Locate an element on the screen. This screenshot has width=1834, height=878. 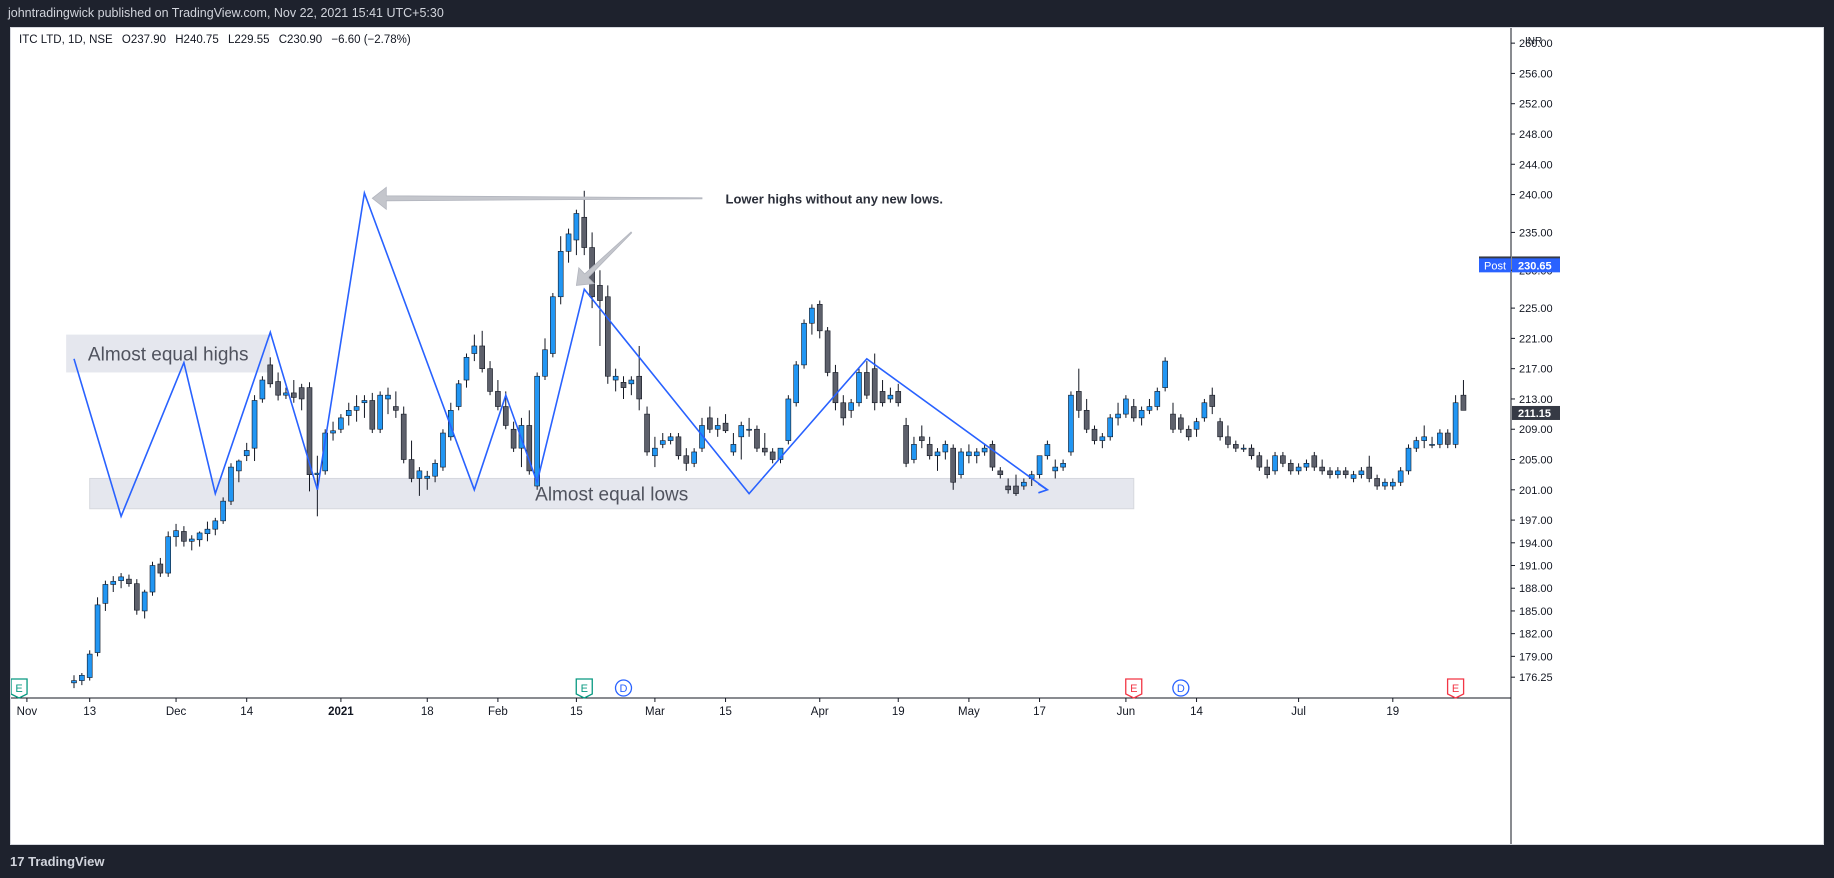
price-tick-label: 244.00 is located at coordinates (1536, 165).